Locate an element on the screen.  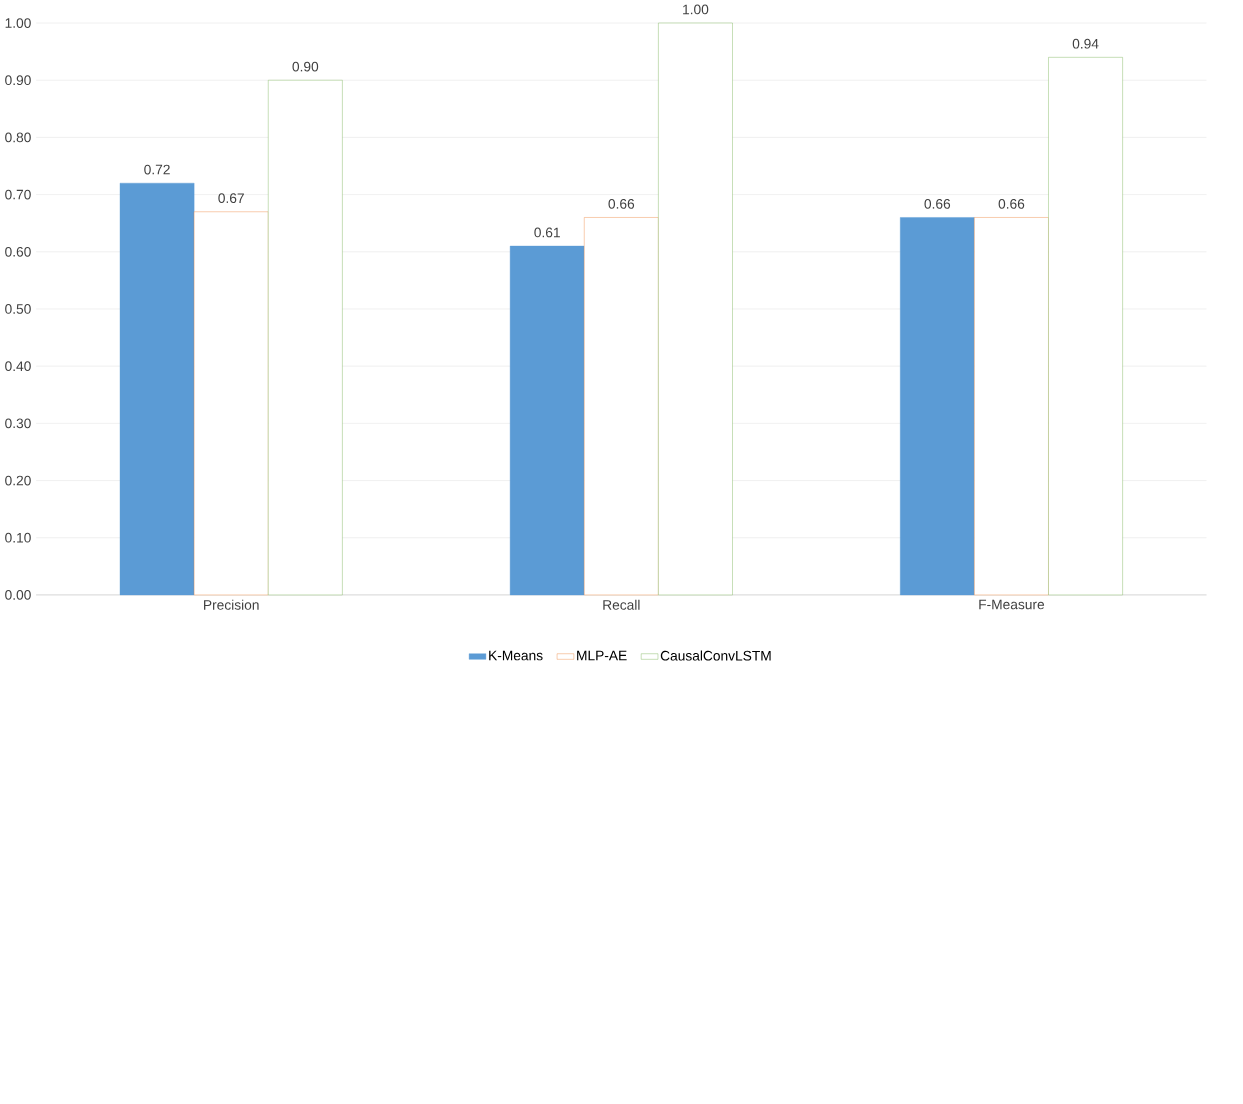
data-label: 1.00 is located at coordinates (696, 9).